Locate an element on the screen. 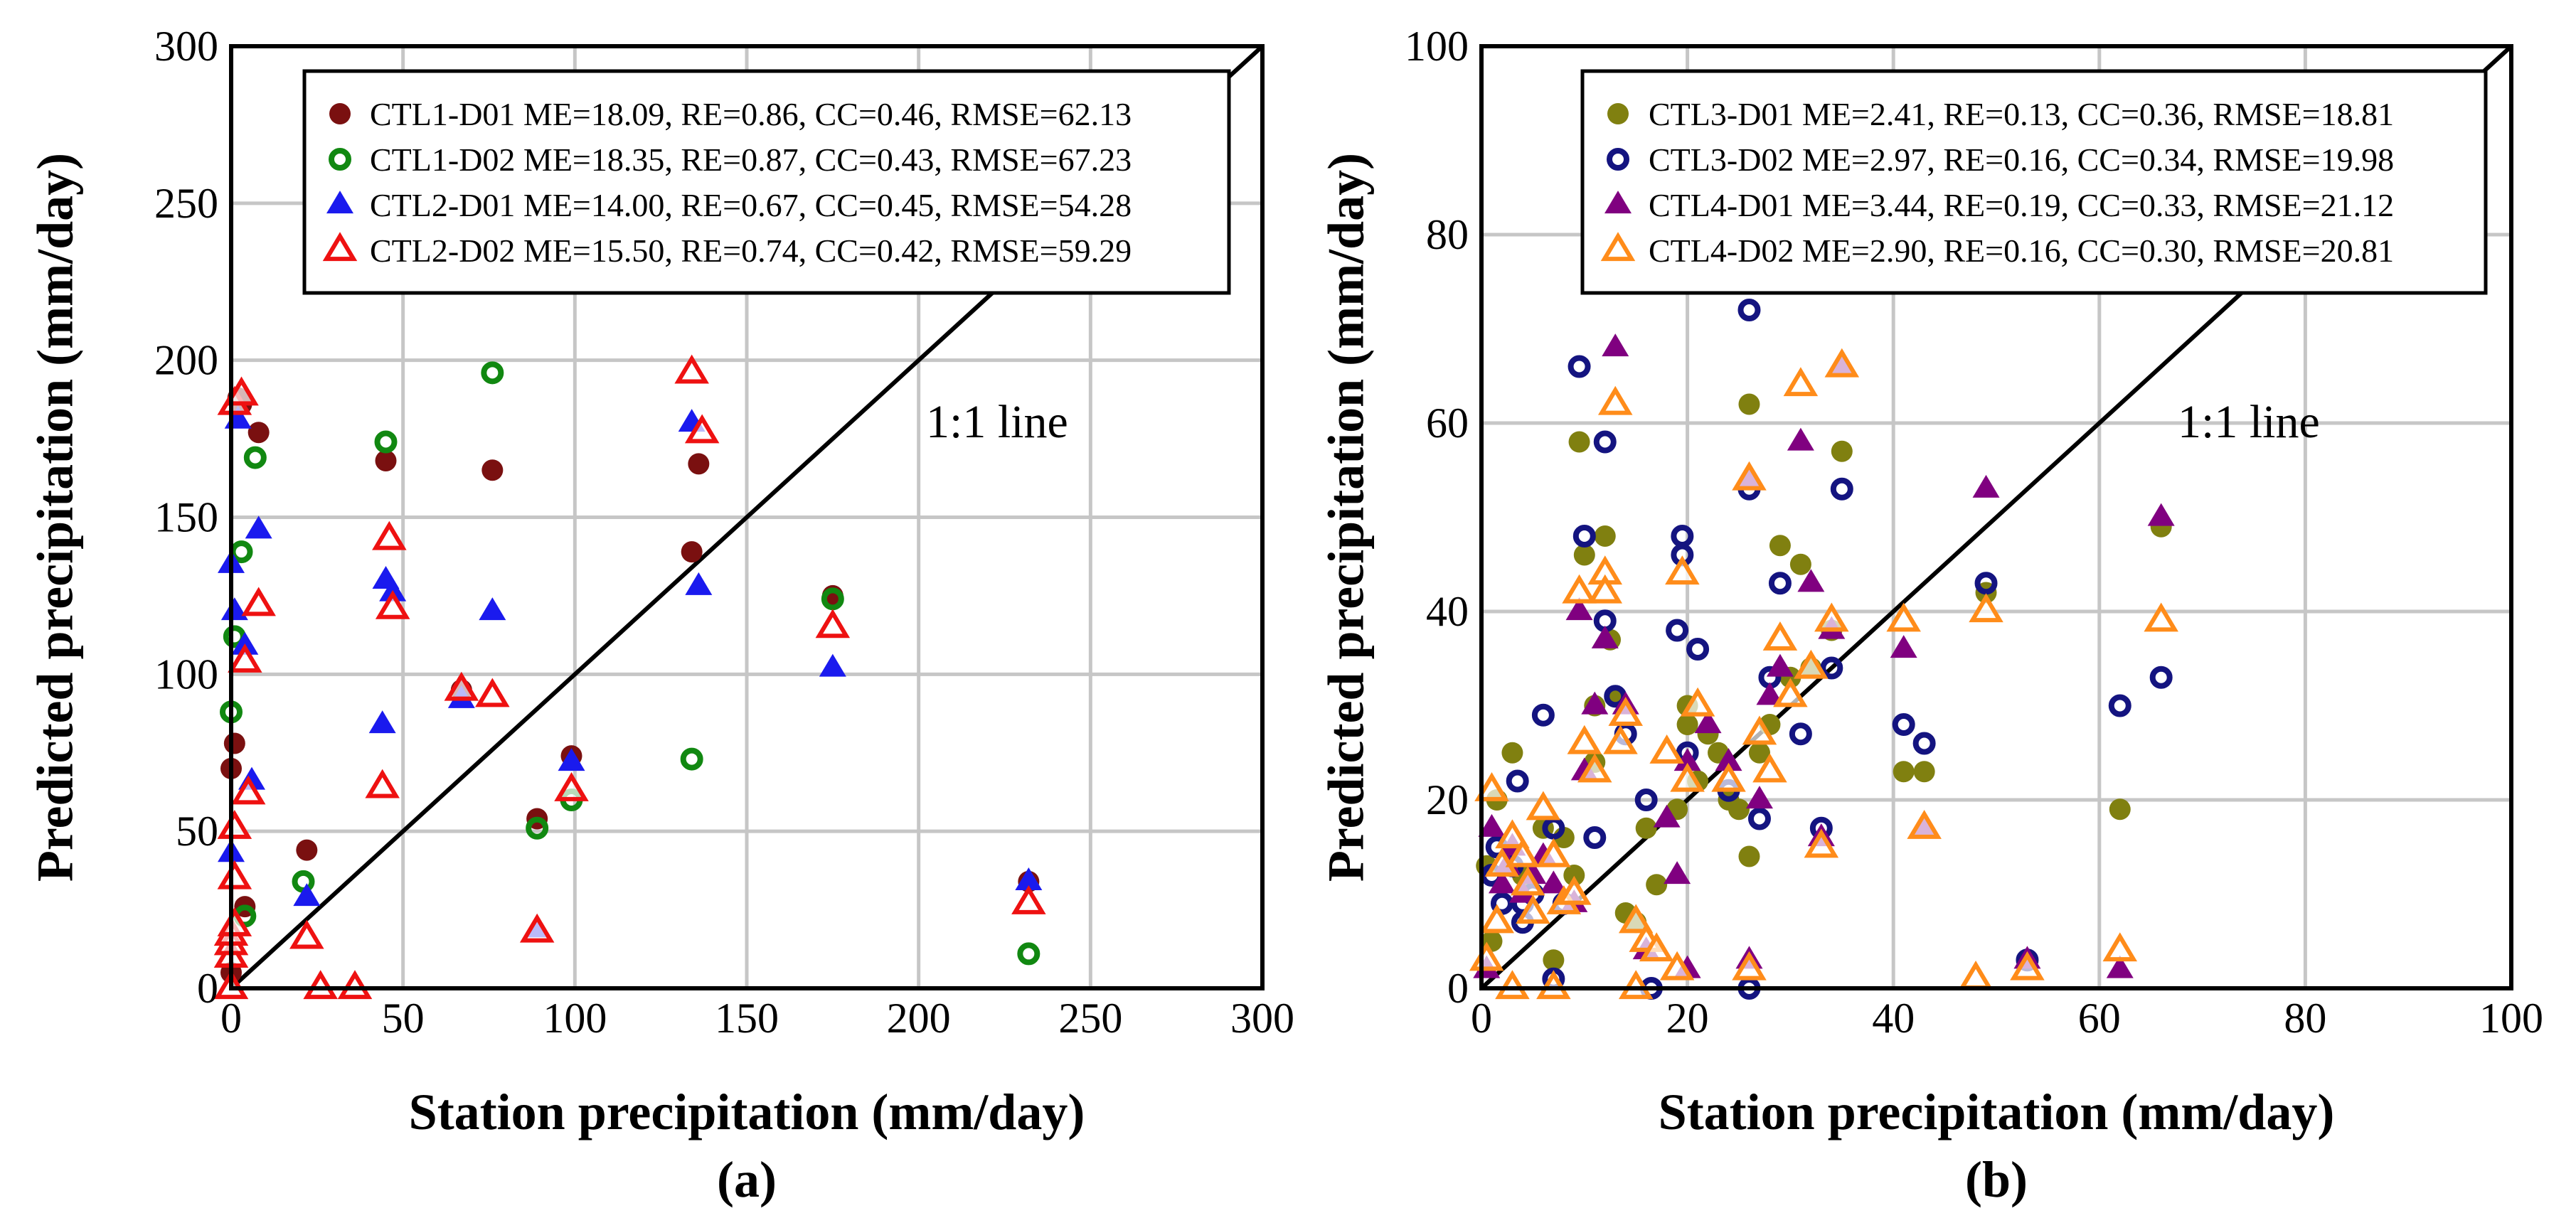  panel-b-x-tick-labels: 0 20 40 60 80 100 is located at coordinates (2007, 1018).